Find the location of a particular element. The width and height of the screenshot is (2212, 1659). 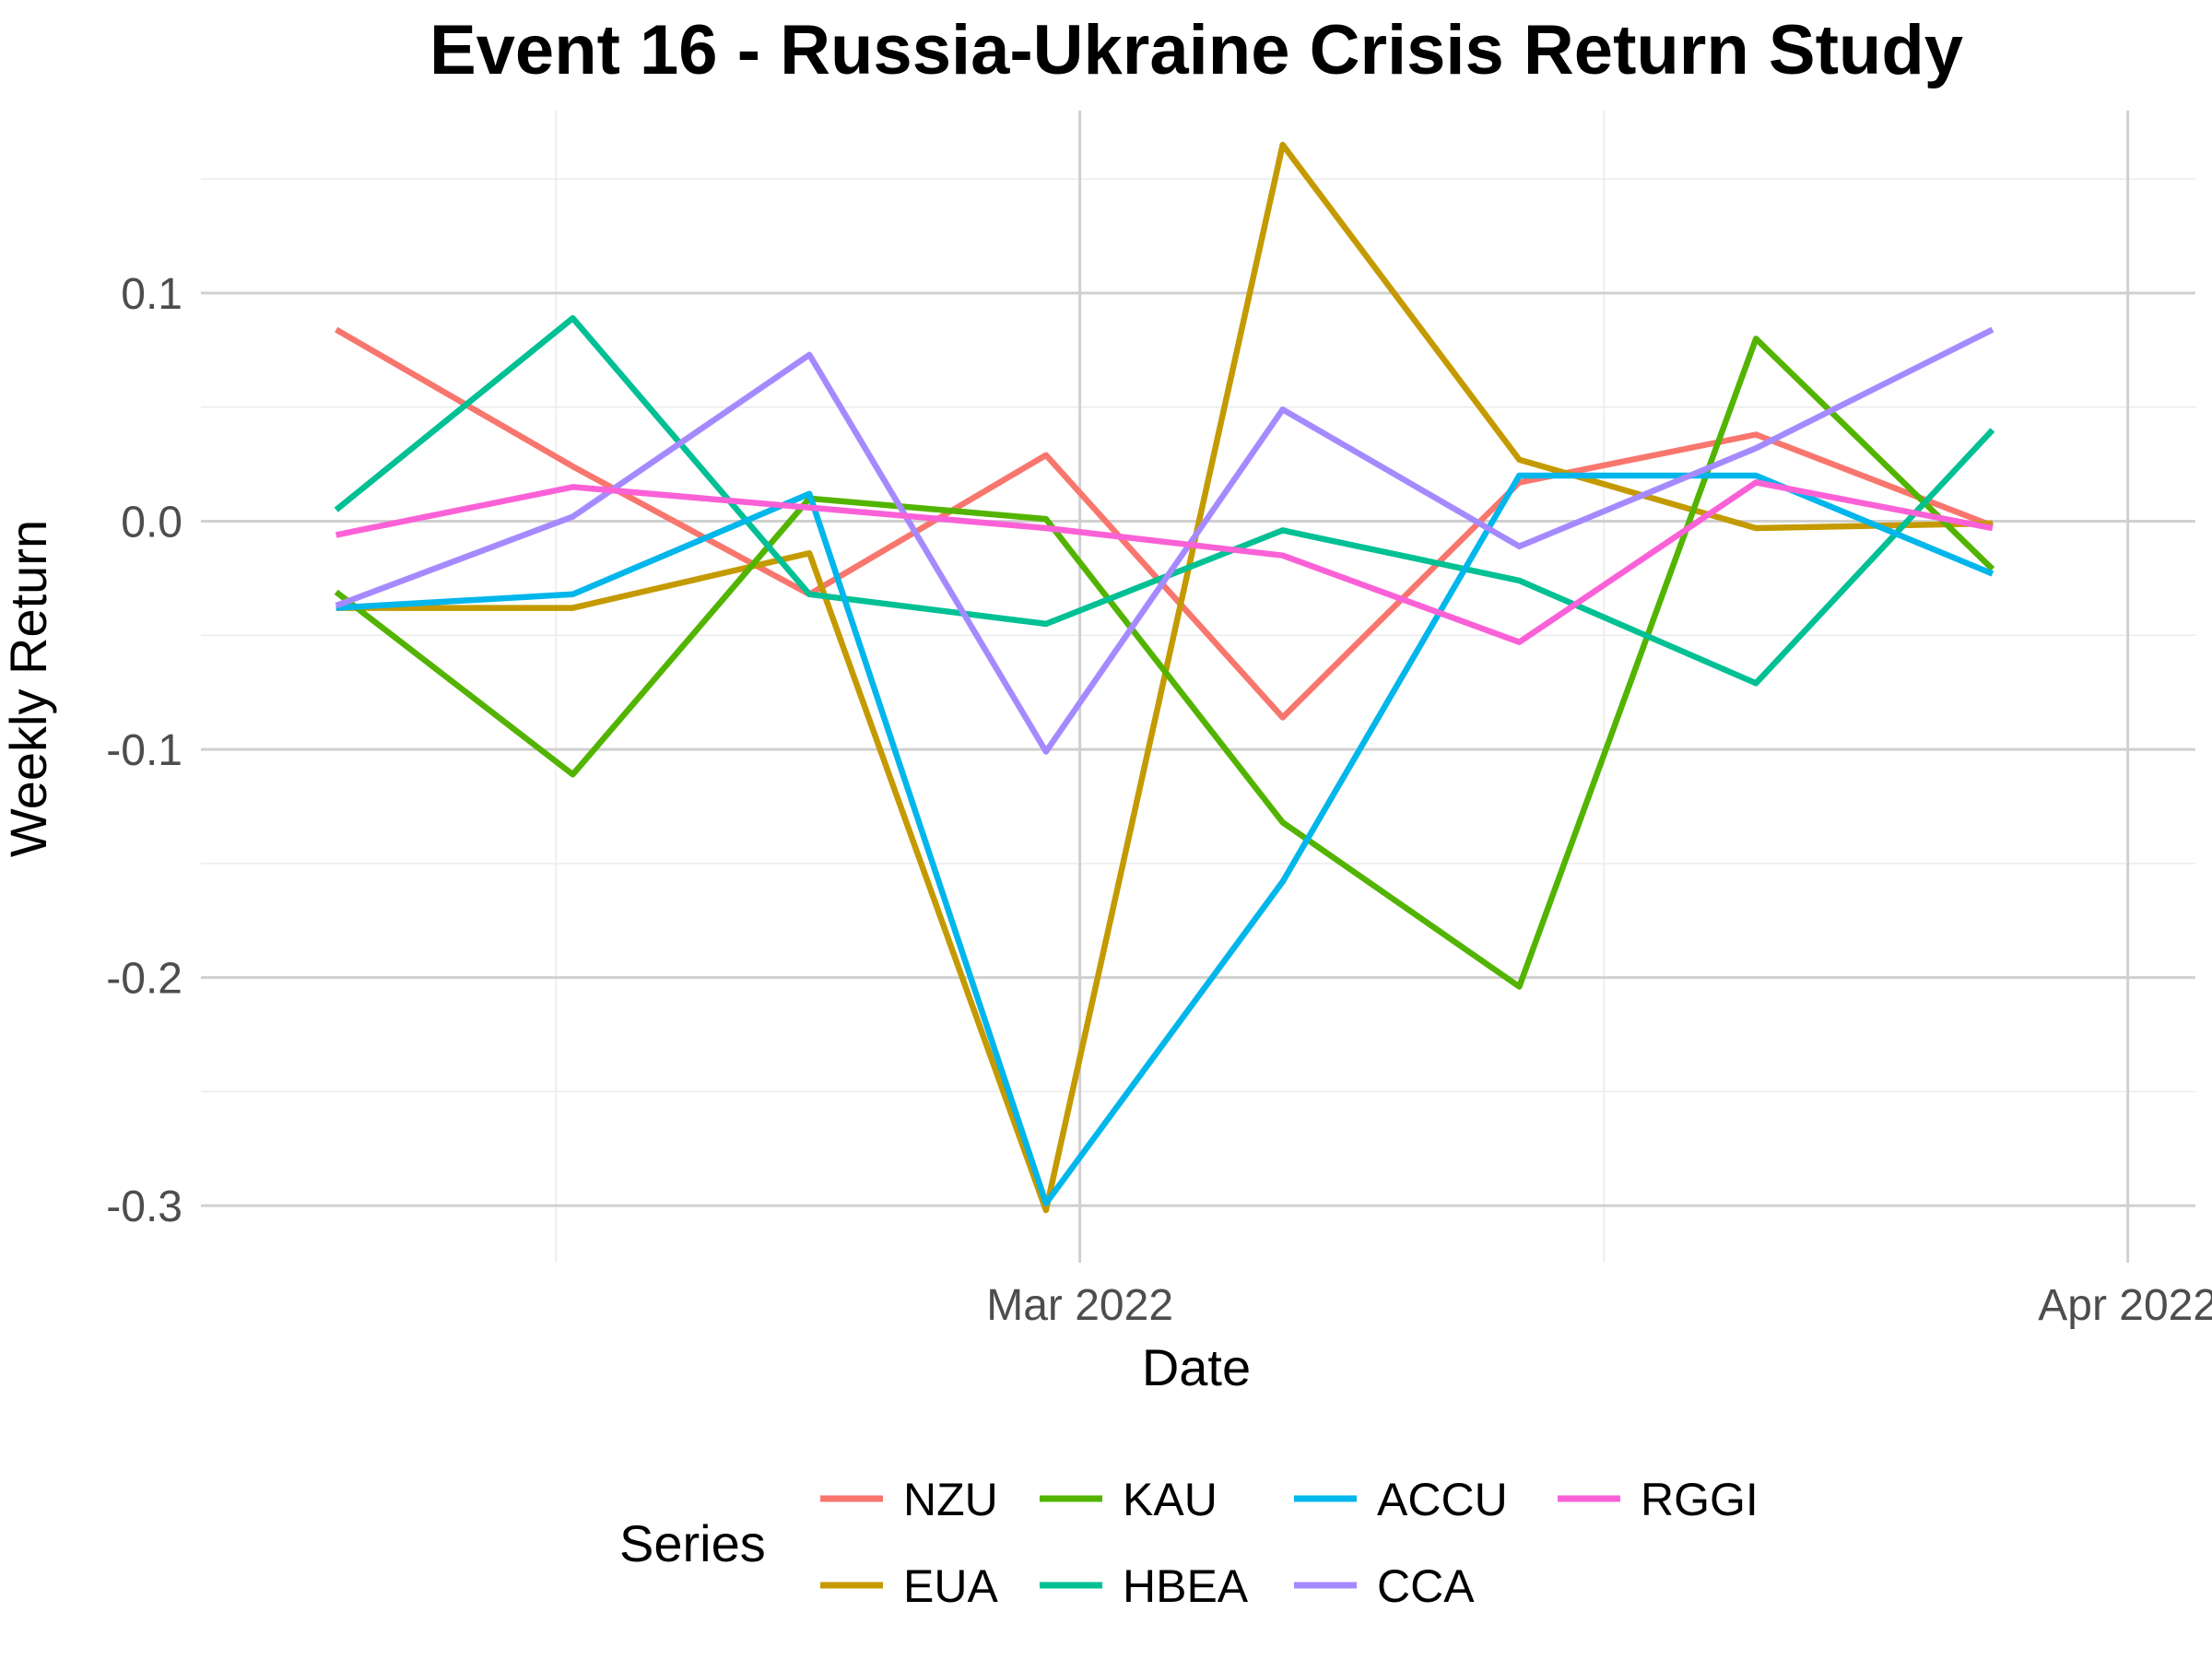

y-tick-label: -0.2 is located at coordinates (144, 979).